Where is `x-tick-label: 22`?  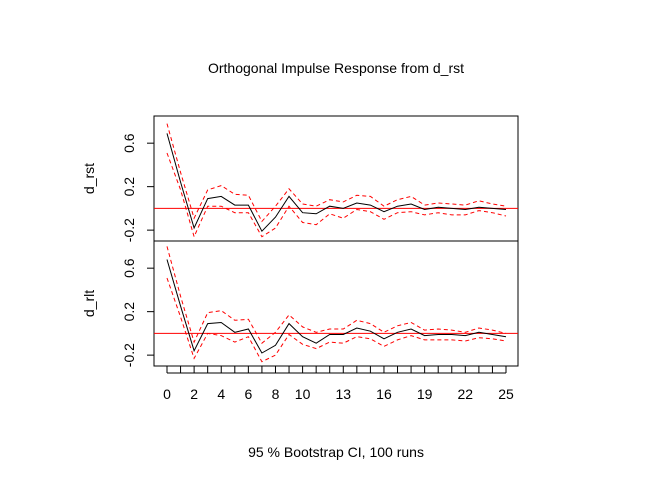 x-tick-label: 22 is located at coordinates (466, 394).